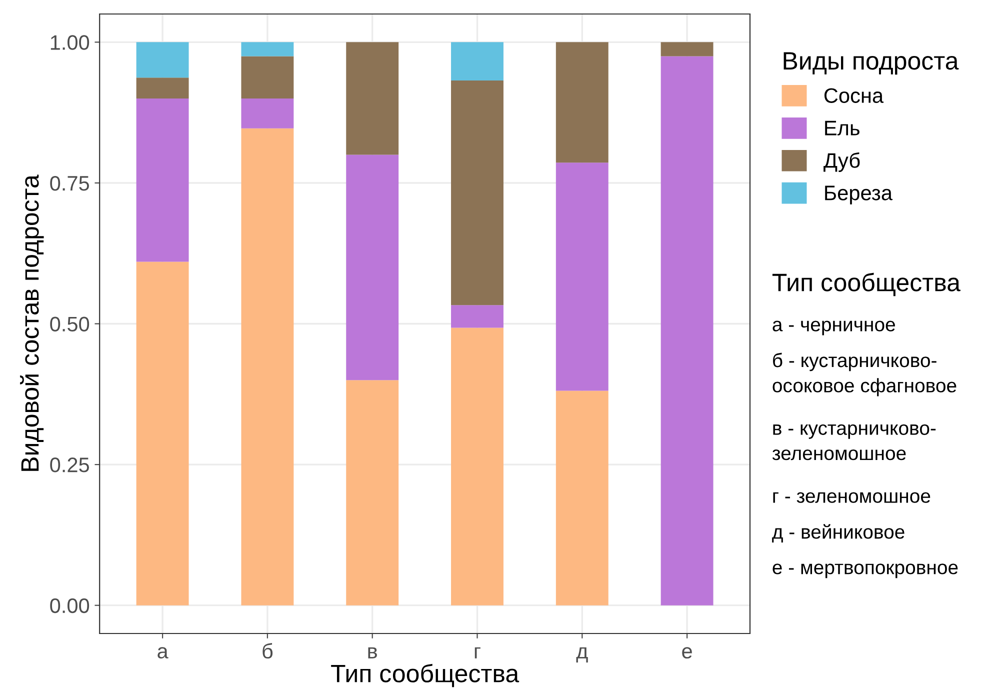  I want to click on y-tick-label: 0.75, so click(70, 183).